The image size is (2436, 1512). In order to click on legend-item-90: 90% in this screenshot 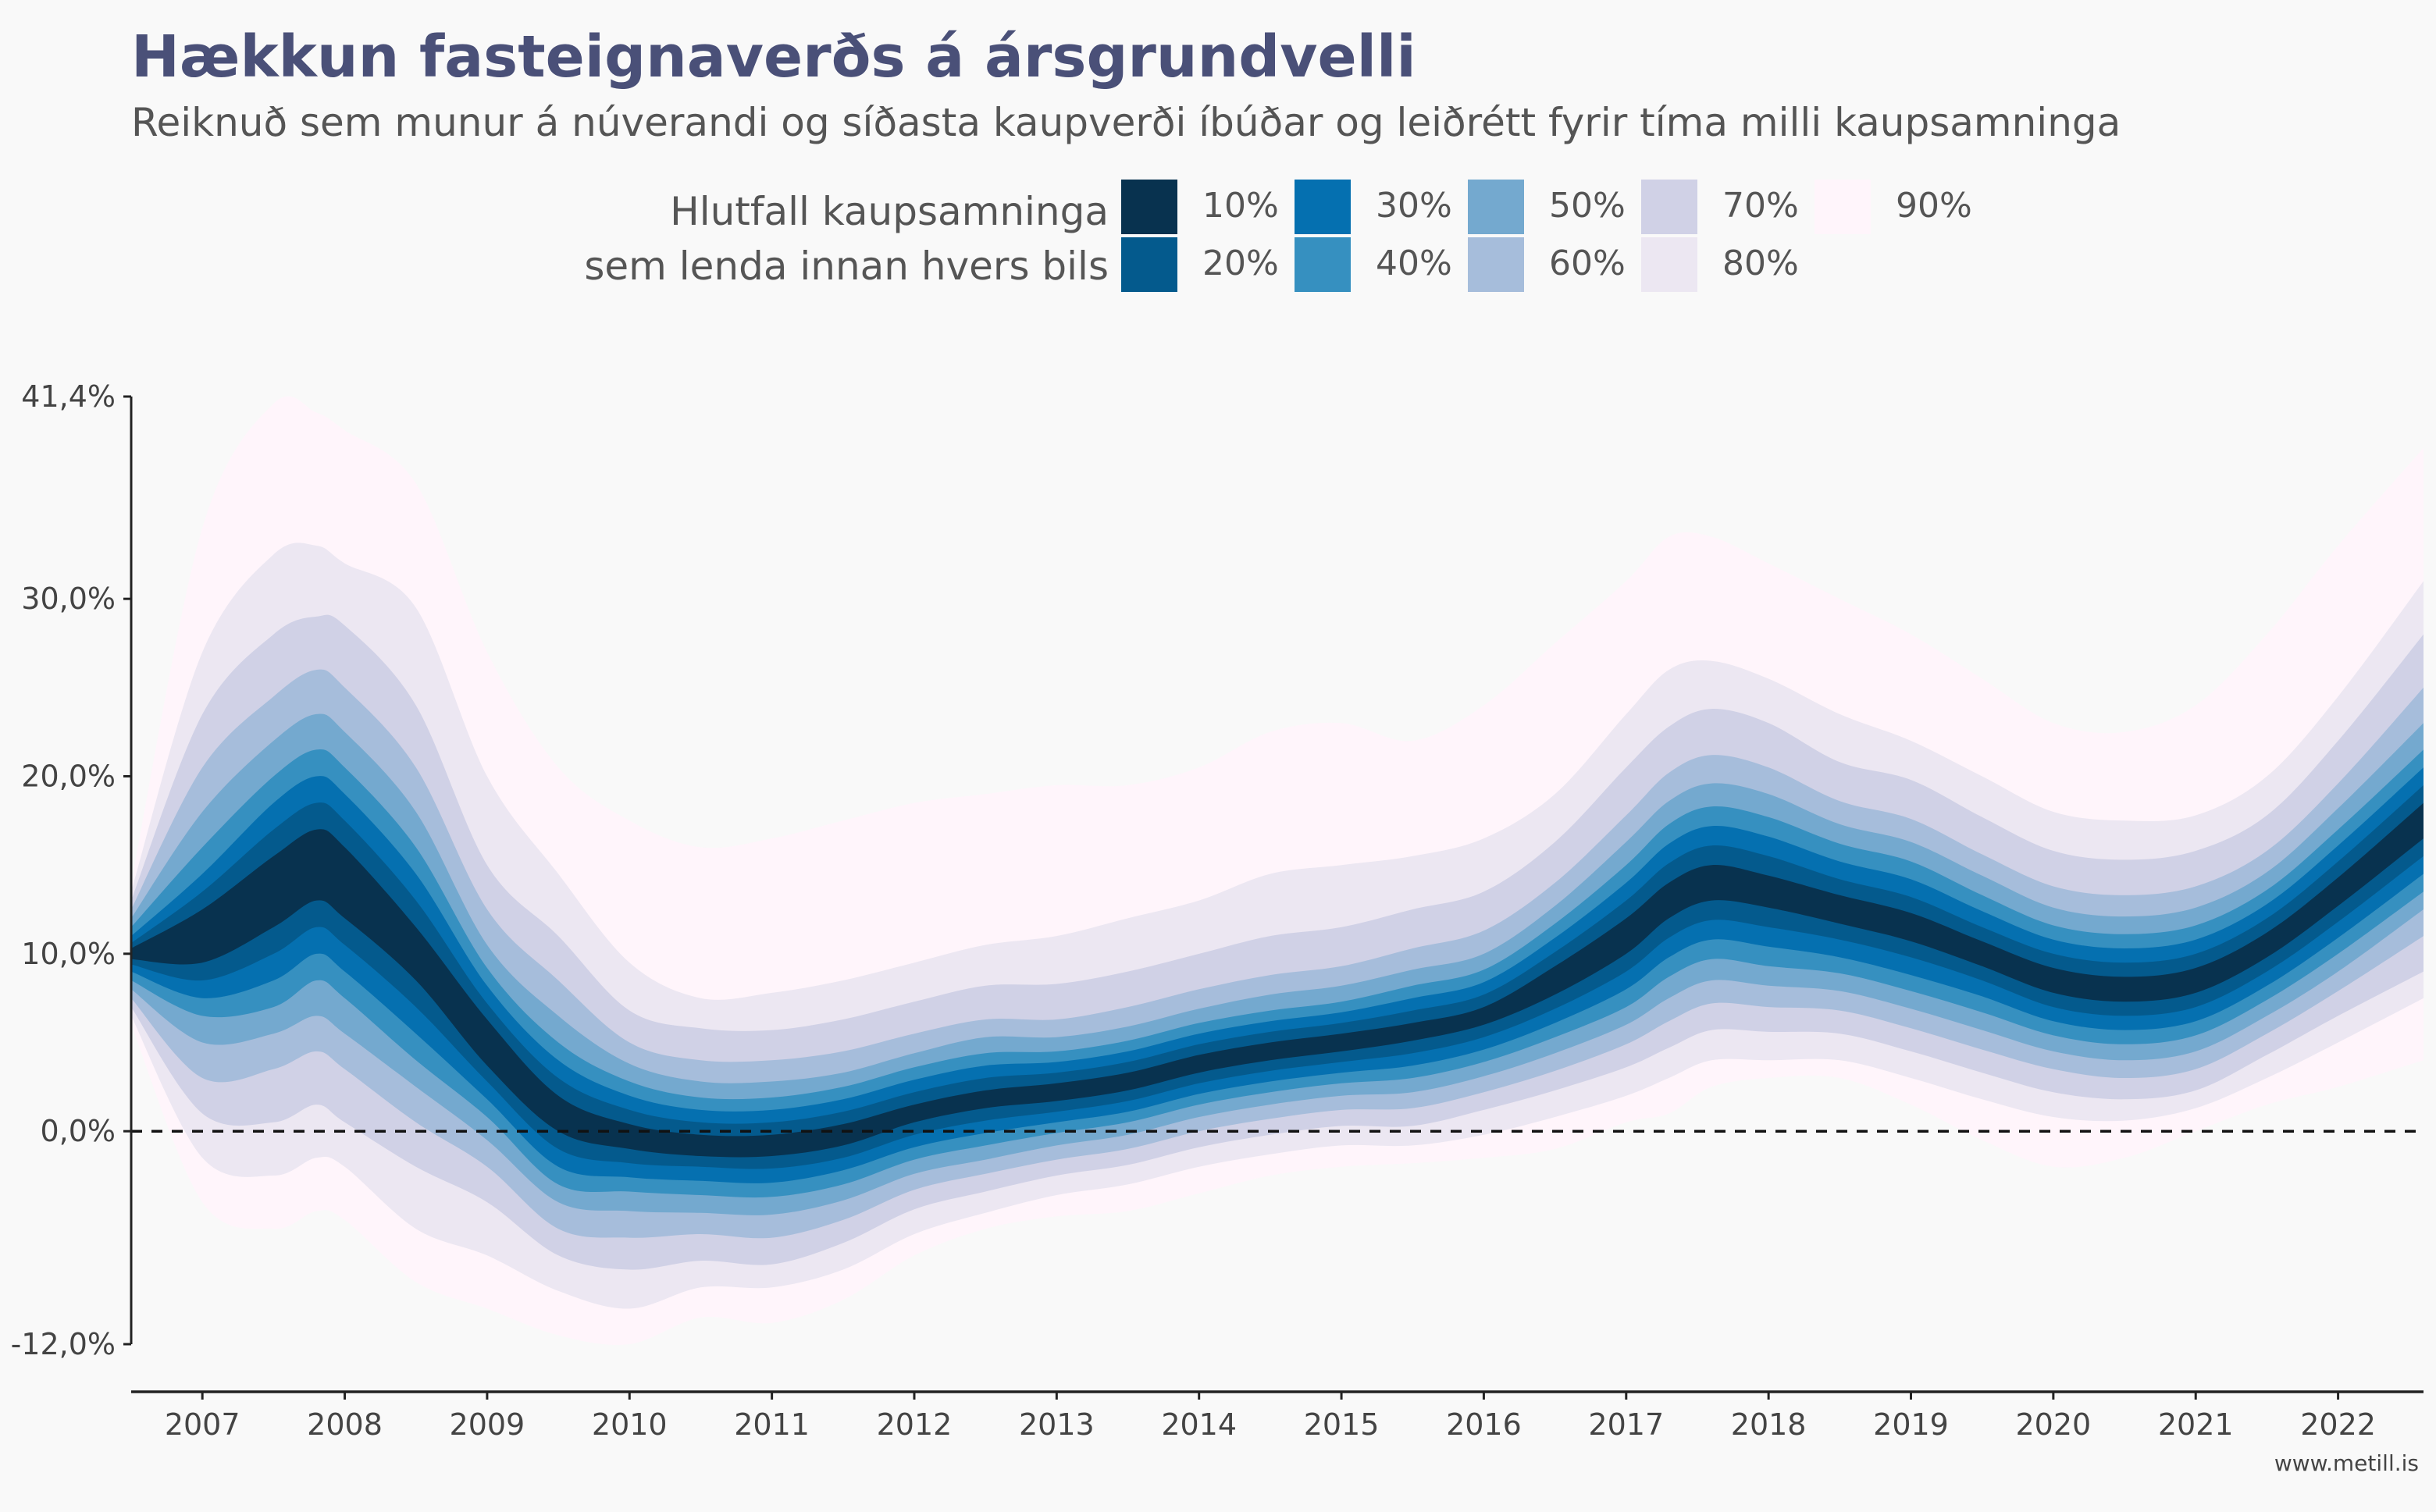, I will do `click(1893, 207)`.